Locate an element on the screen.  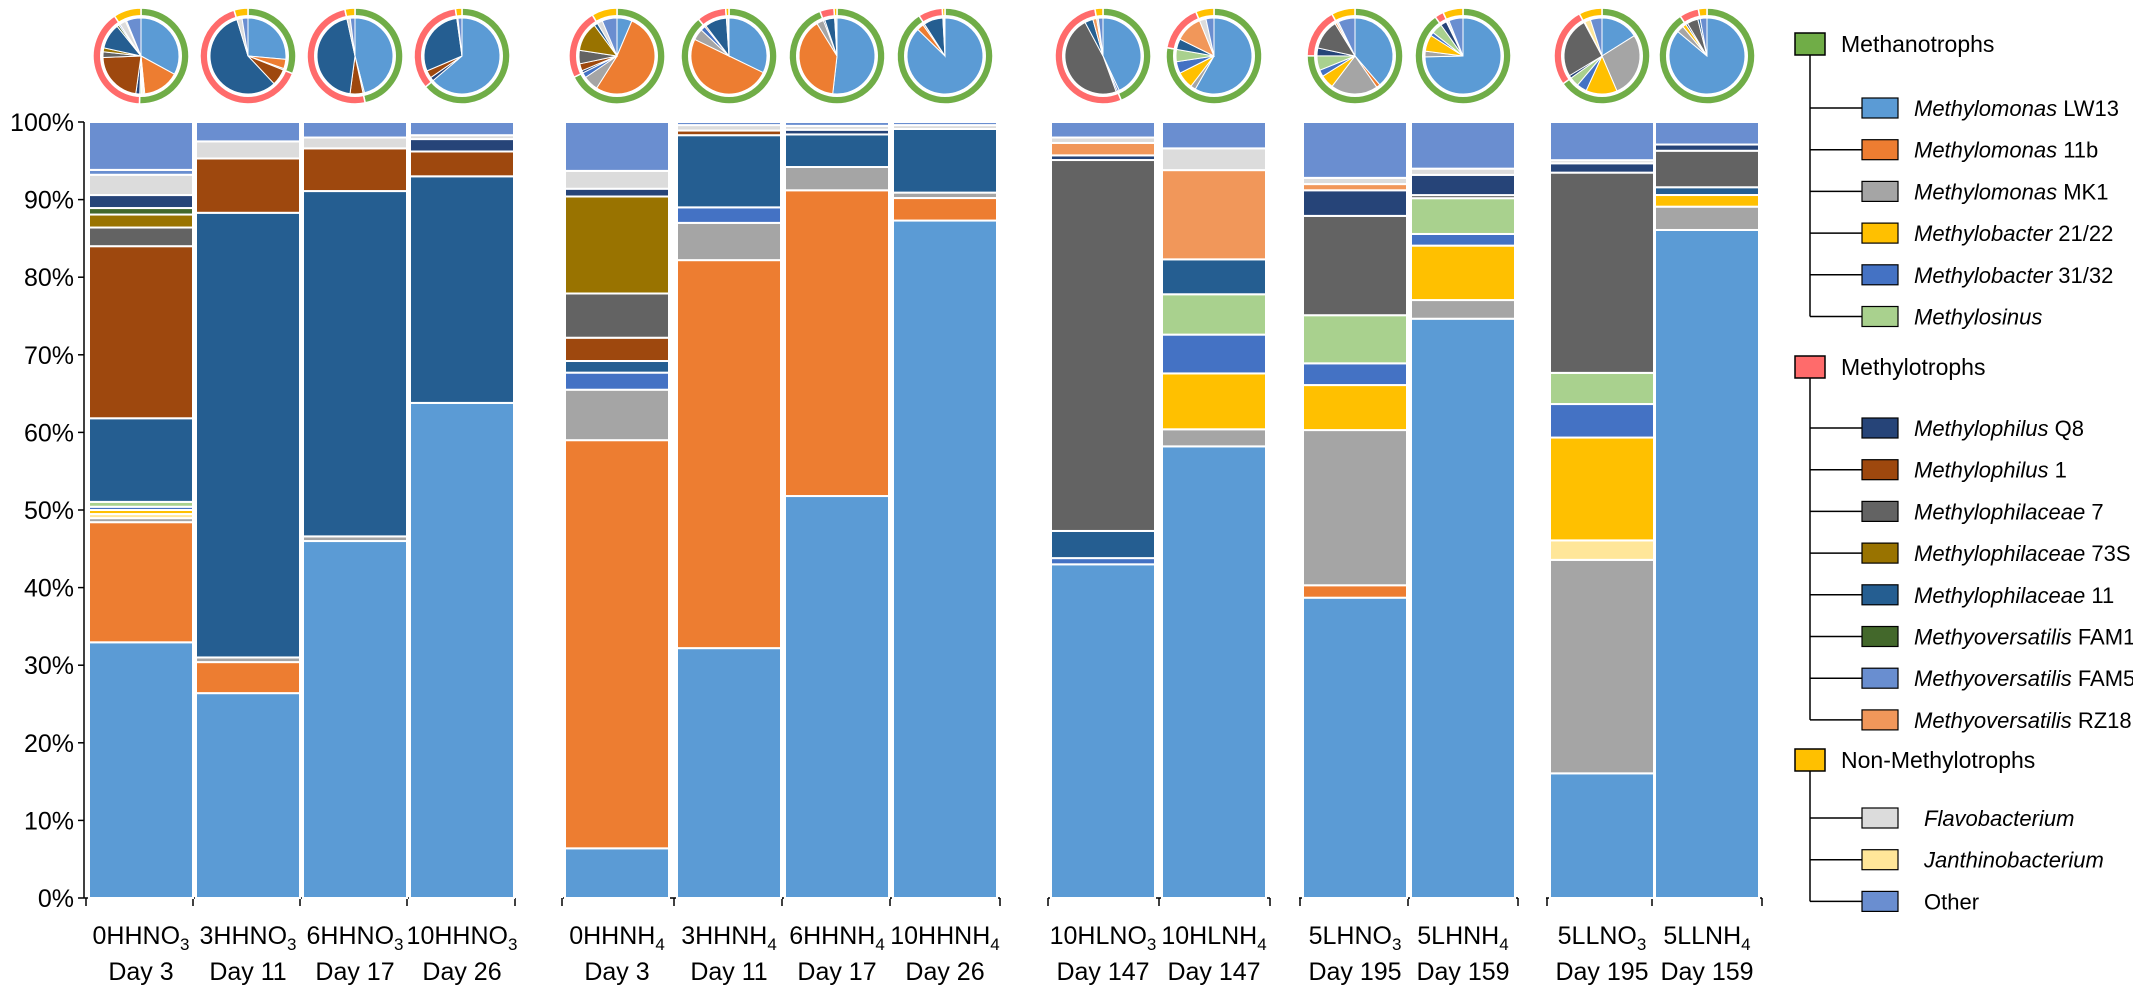
legend-swatch-m11b is located at coordinates (1880, 150).